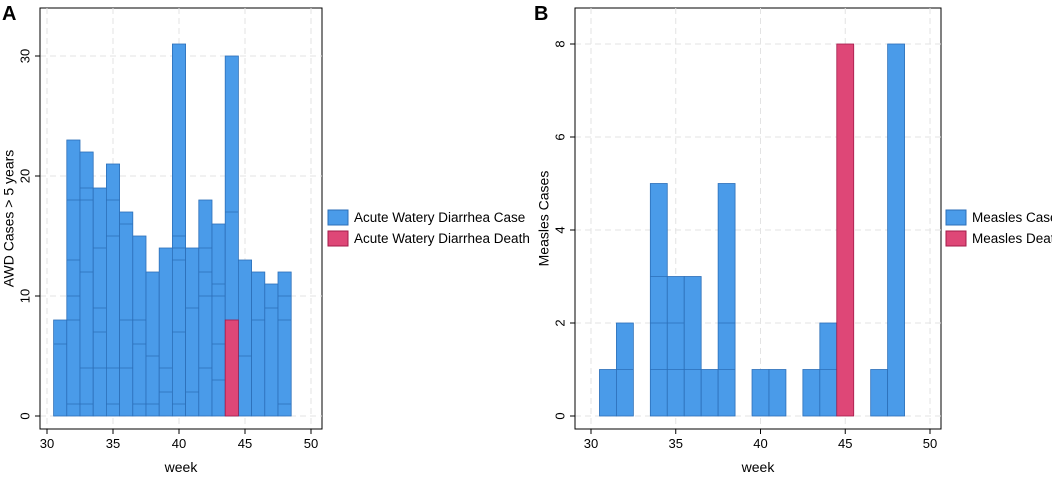 Image resolution: width=1052 pixels, height=477 pixels. Describe the element at coordinates (24, 56) in the screenshot. I see `y-tick-label: 30` at that location.